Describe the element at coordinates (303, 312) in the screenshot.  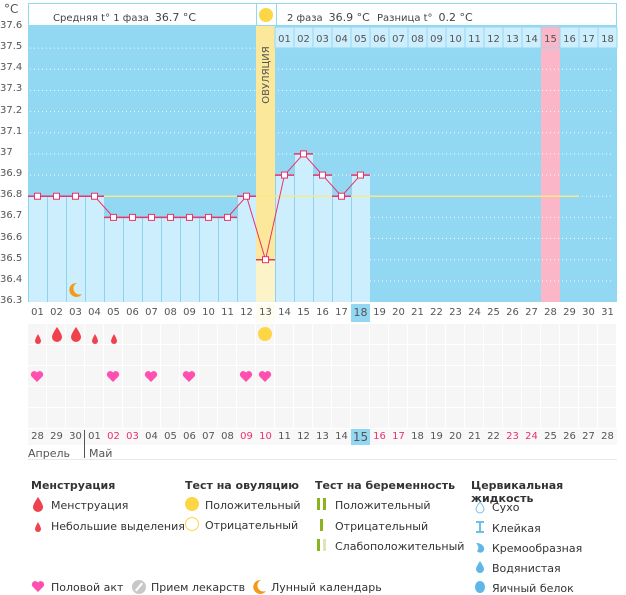
I see `day-label: 15` at that location.